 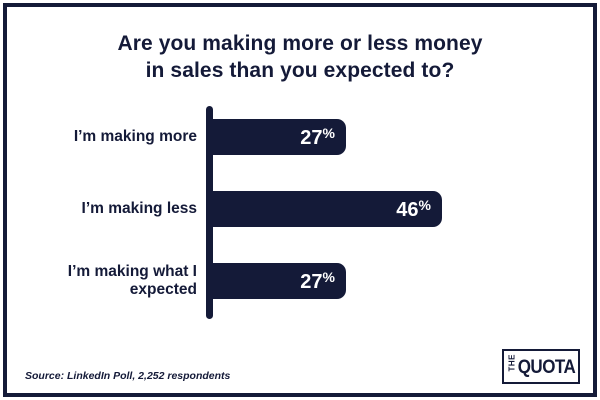 I want to click on quota-logo: THE QUOTA, so click(x=541, y=366).